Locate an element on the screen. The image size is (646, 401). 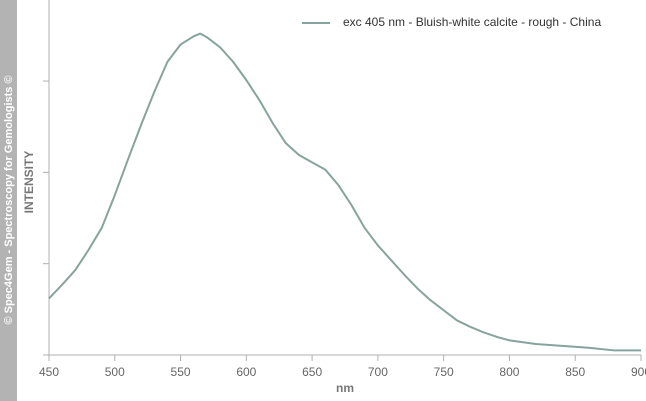
sidebar is located at coordinates (8, 200).